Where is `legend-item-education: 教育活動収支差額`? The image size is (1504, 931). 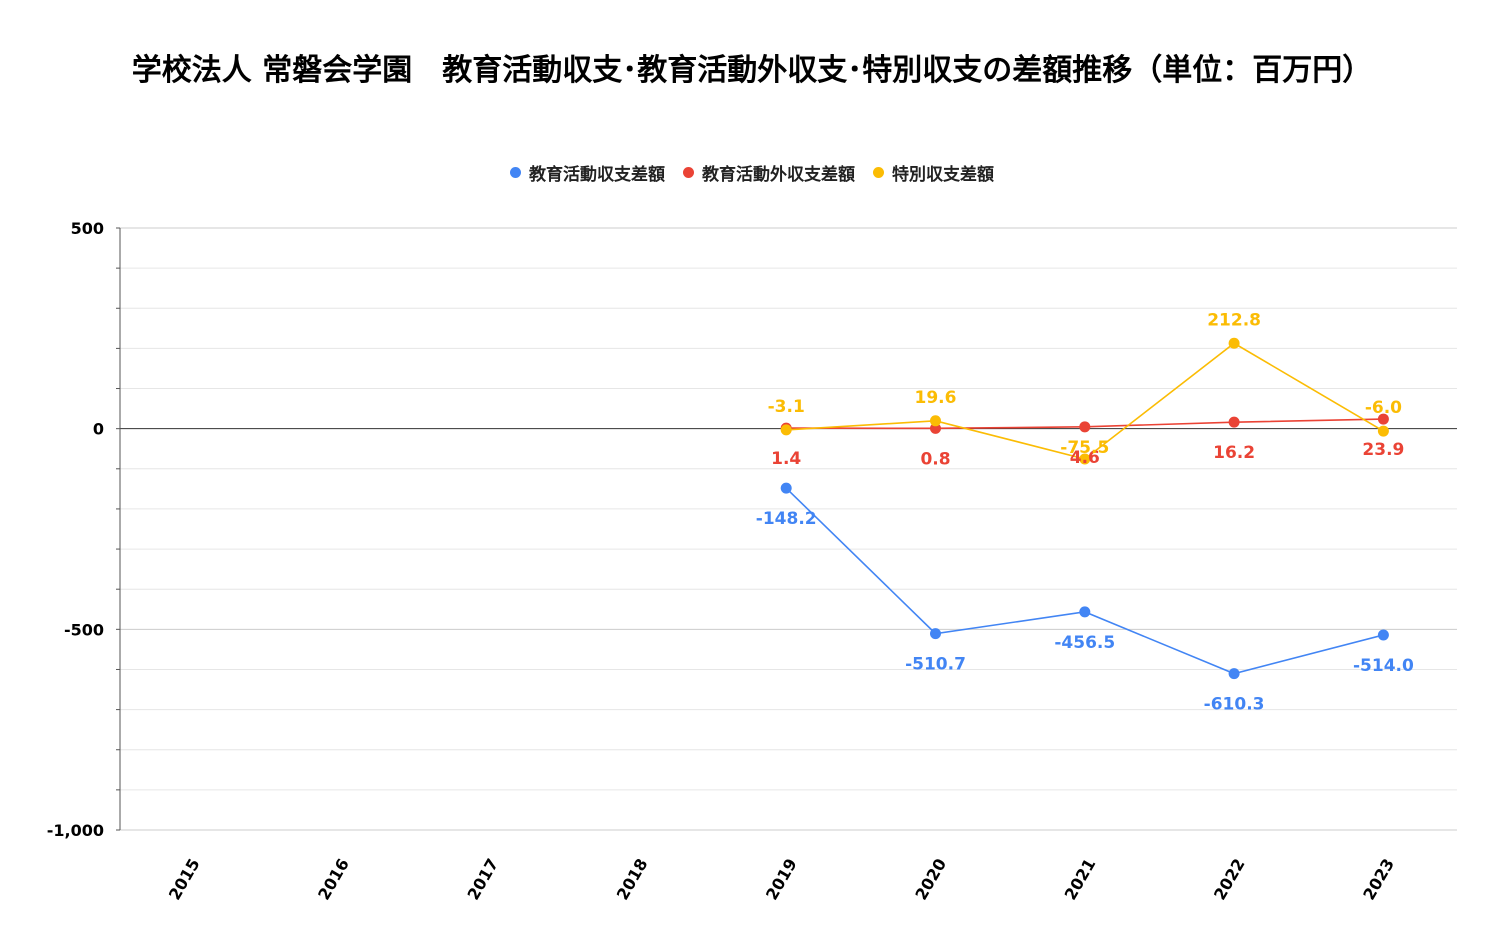 legend-item-education: 教育活動収支差額 is located at coordinates (587, 172).